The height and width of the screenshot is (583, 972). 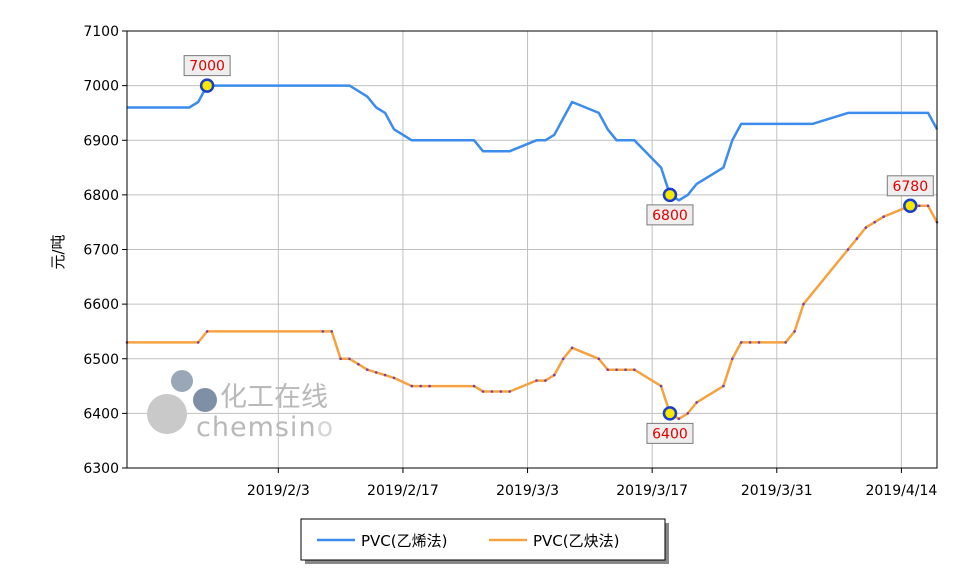 What do you see at coordinates (326, 427) in the screenshot?
I see `watermark-english-tail: o` at bounding box center [326, 427].